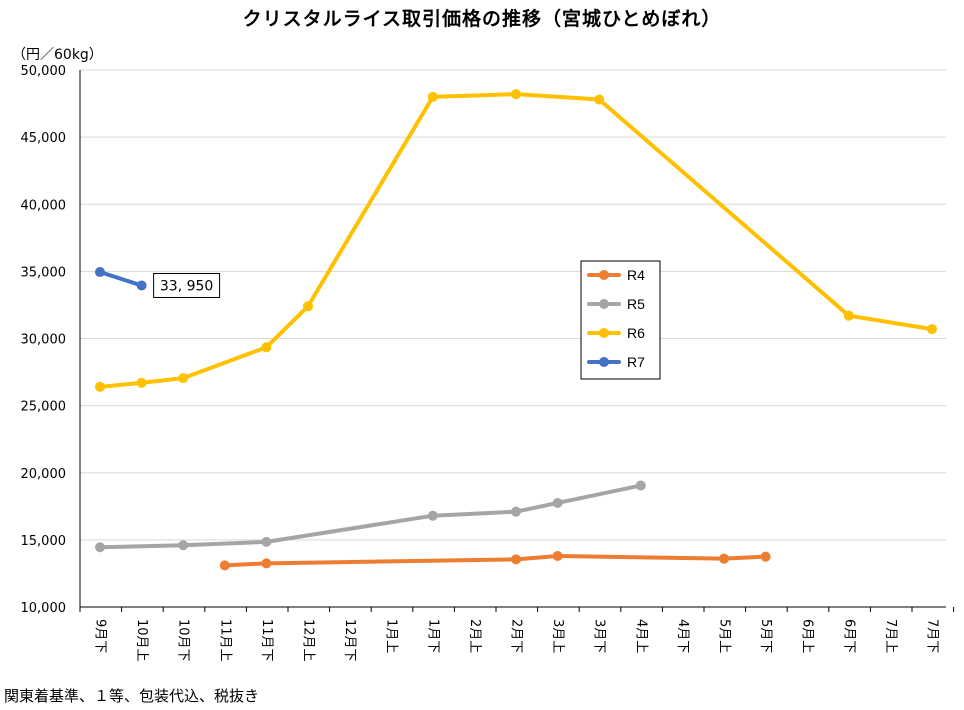 This screenshot has width=964, height=710. What do you see at coordinates (474, 636) in the screenshot?
I see `x-tick-label: 2月上` at bounding box center [474, 636].